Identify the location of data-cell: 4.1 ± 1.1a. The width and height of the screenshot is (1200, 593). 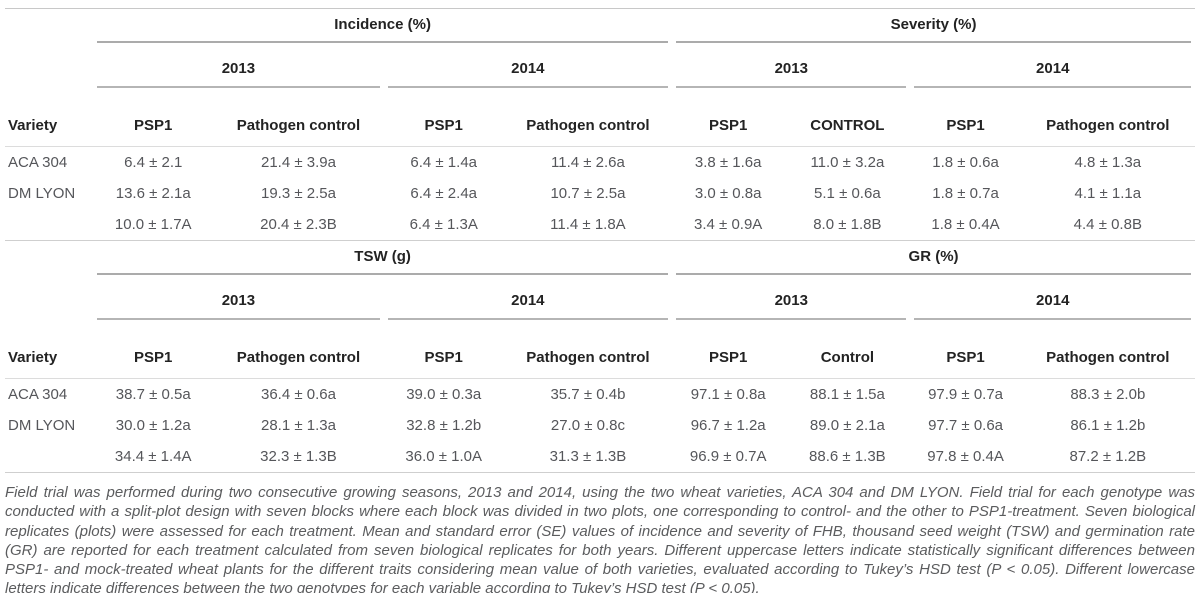
(1108, 193).